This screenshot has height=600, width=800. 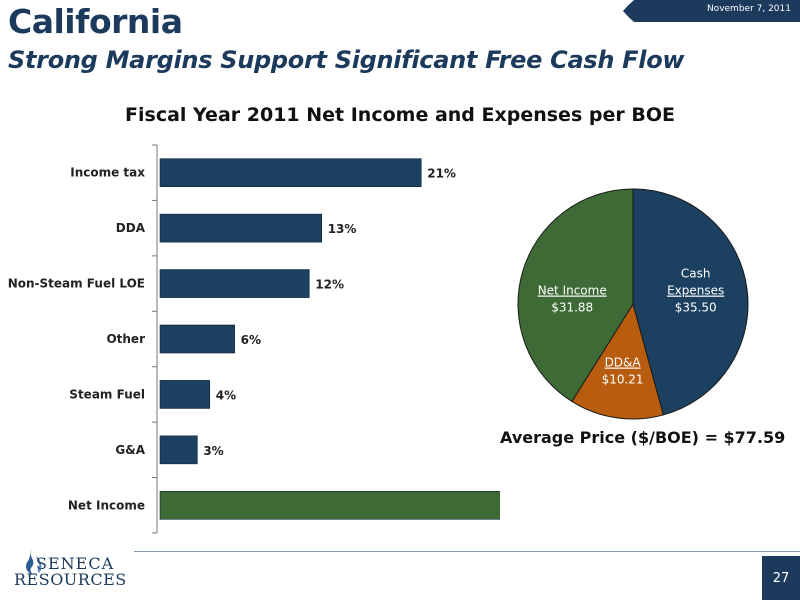 I want to click on seneca-logo: SENECA RESOURCES, so click(x=70, y=572).